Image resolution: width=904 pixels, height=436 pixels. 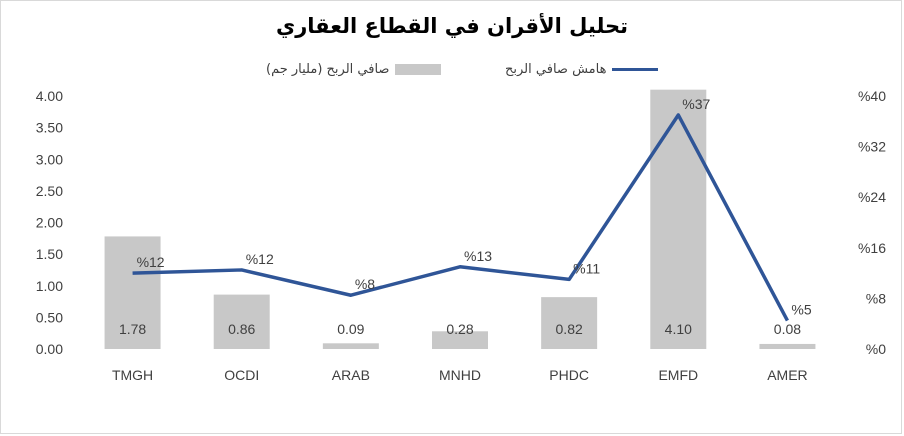 What do you see at coordinates (452, 26) in the screenshot?
I see `chart-title: تحليل الأقران في القطاع العقاري` at bounding box center [452, 26].